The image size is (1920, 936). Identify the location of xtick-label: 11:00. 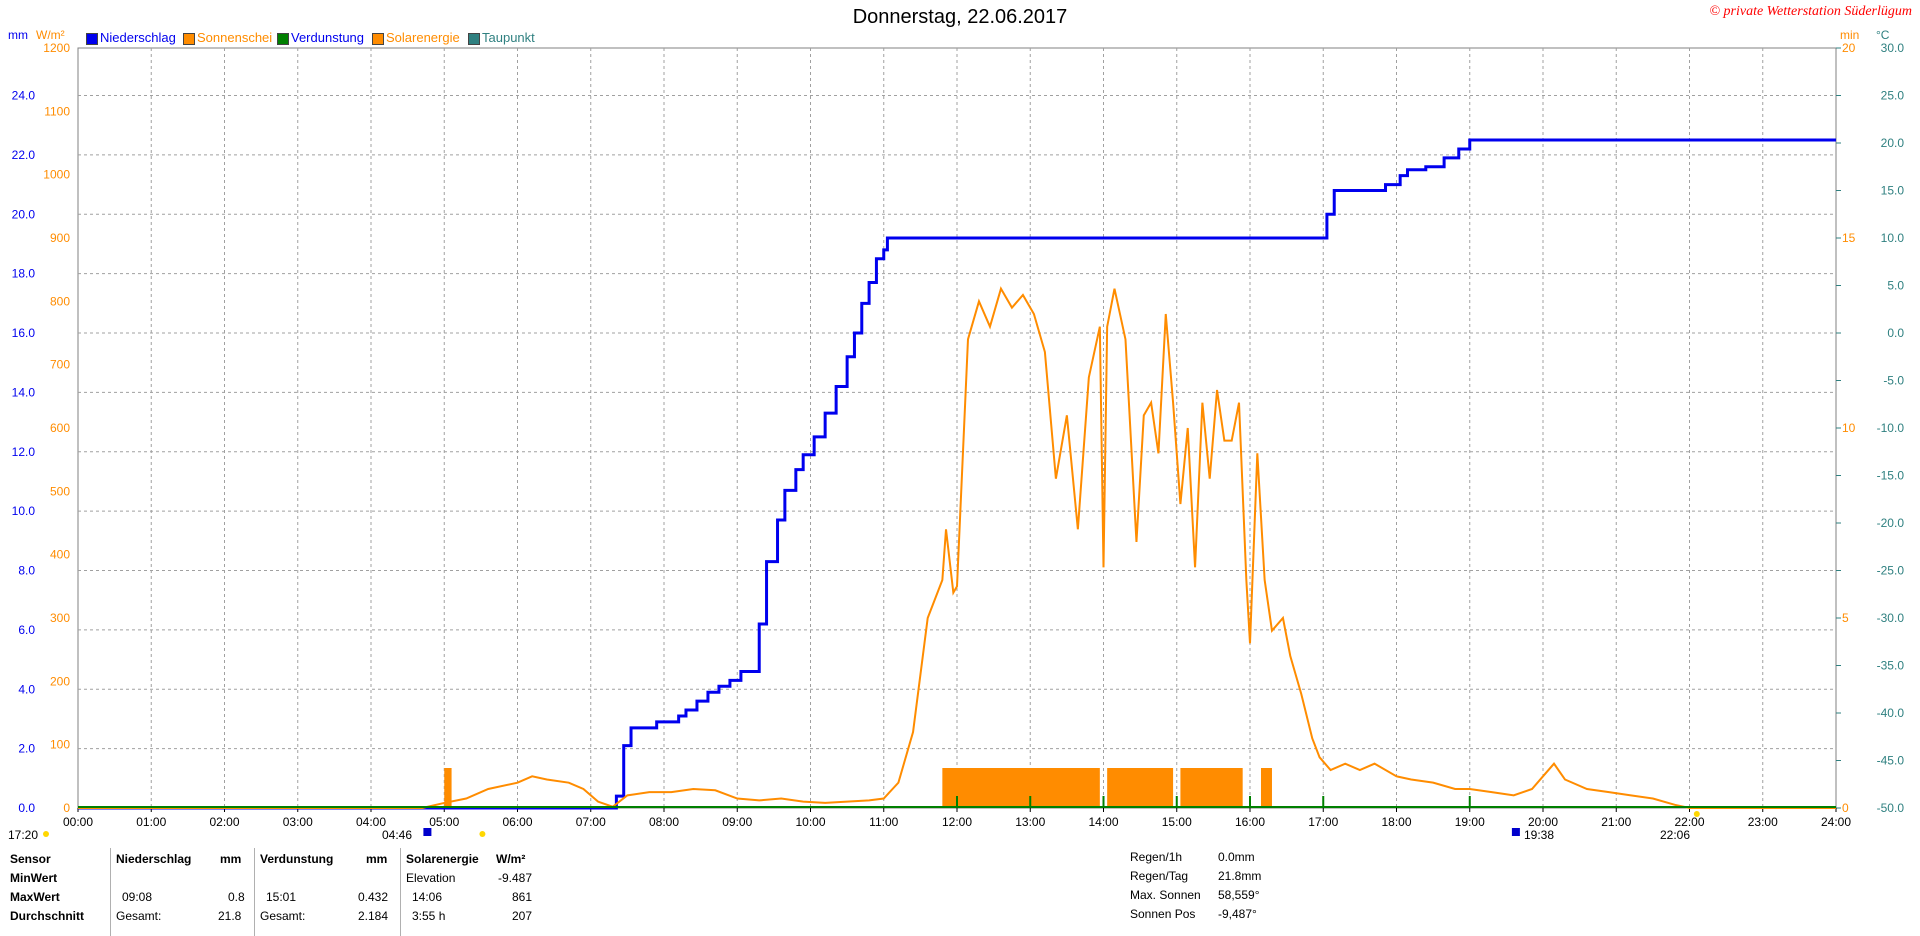
(883, 822).